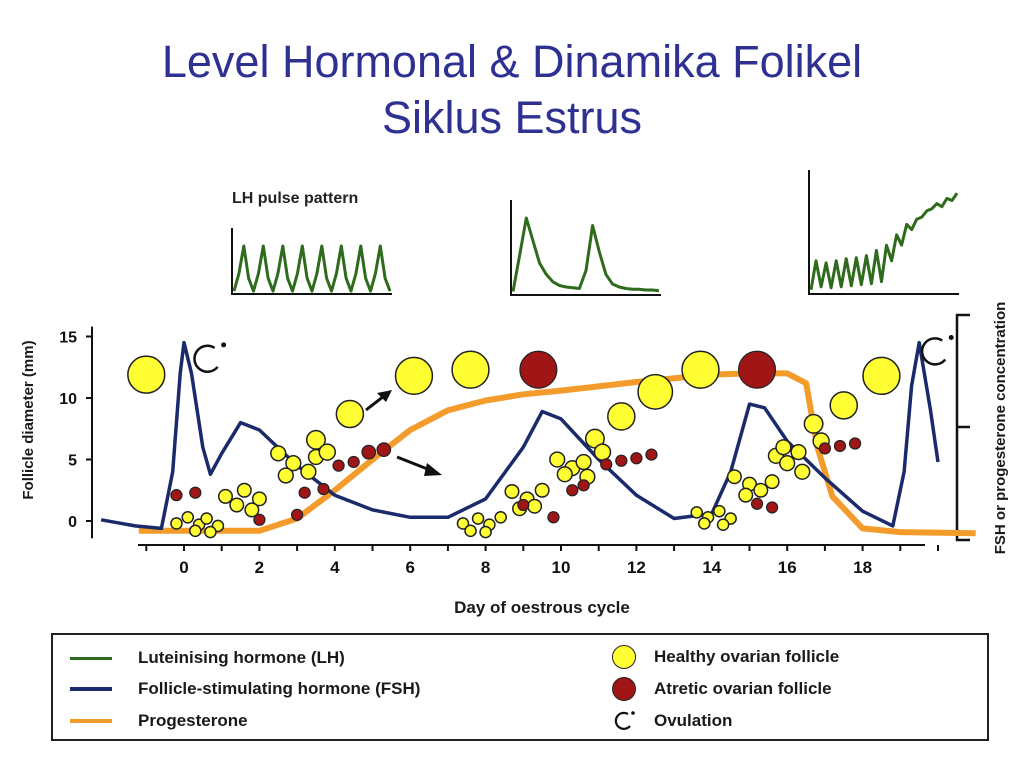 The image size is (1024, 768). I want to click on x-tick-label: 12, so click(636, 567).